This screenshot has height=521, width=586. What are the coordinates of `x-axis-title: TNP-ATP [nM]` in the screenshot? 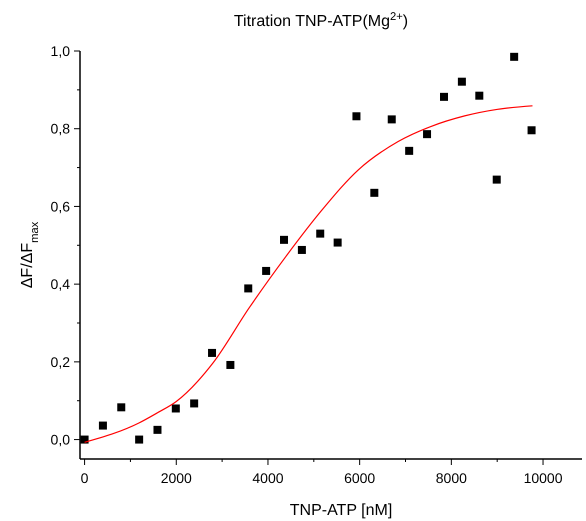 It's located at (341, 510).